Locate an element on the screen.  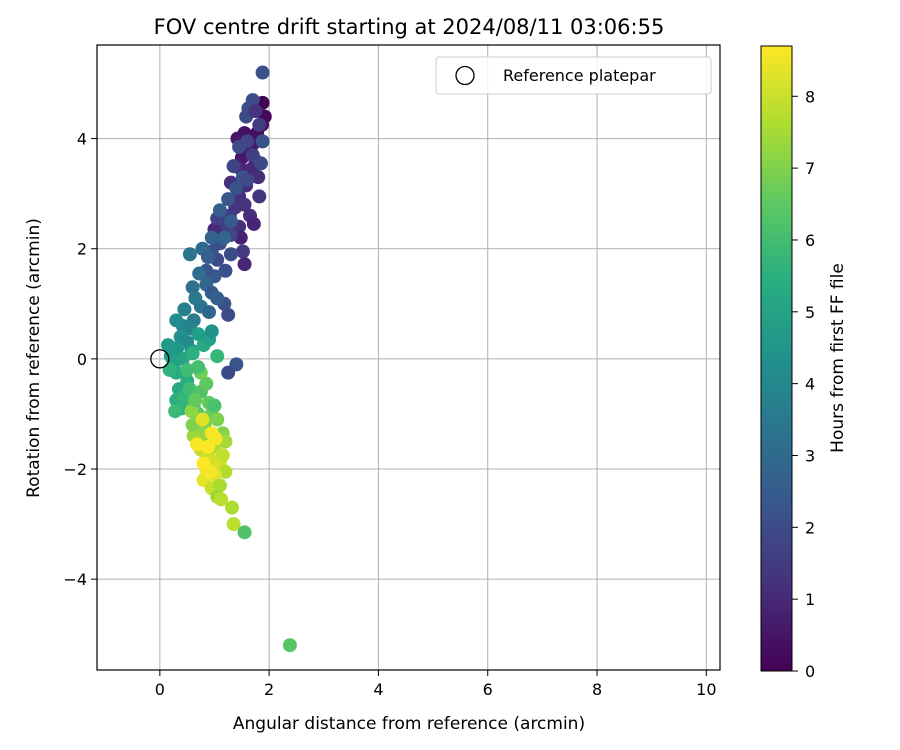
colorbar-gradient is located at coordinates (776, 358).